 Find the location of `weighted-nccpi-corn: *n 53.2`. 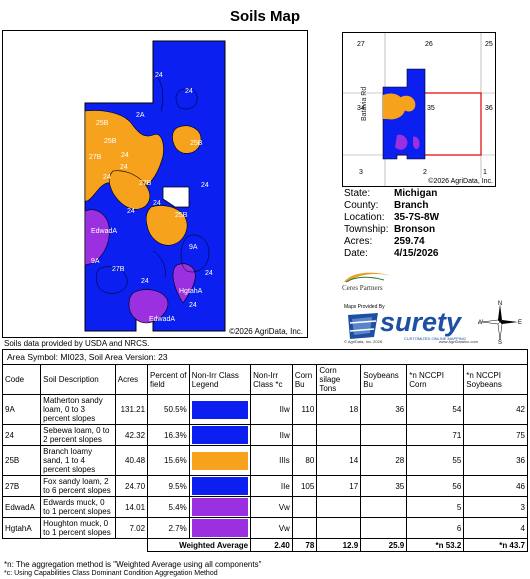

weighted-nccpi-corn: *n 53.2 is located at coordinates (435, 545).